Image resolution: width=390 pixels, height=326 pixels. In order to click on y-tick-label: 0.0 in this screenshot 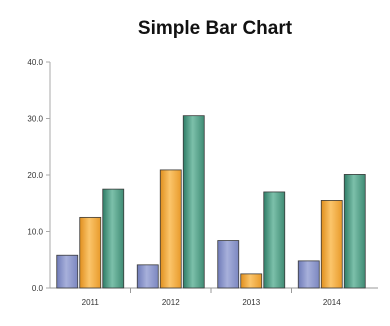, I will do `click(38, 288)`.